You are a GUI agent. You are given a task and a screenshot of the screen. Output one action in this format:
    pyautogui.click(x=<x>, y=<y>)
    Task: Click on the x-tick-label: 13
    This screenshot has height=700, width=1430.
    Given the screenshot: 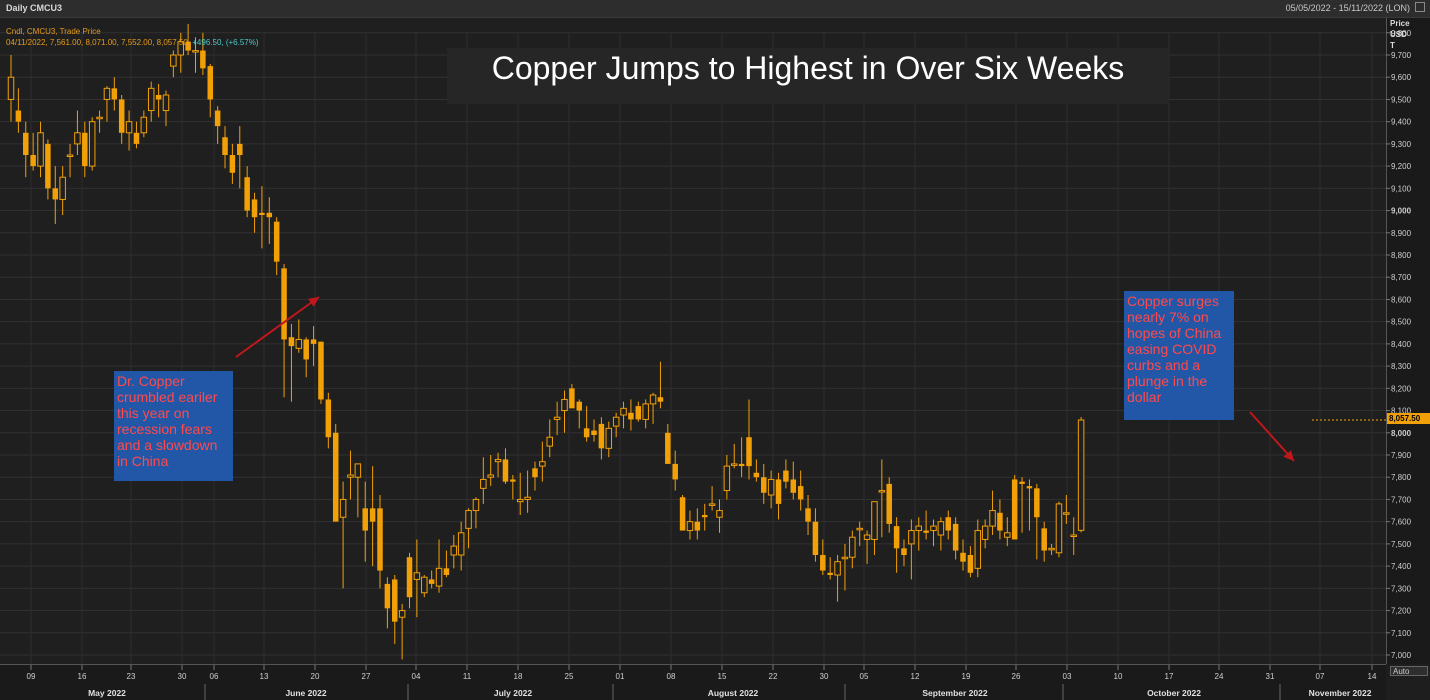 What is the action you would take?
    pyautogui.click(x=264, y=676)
    